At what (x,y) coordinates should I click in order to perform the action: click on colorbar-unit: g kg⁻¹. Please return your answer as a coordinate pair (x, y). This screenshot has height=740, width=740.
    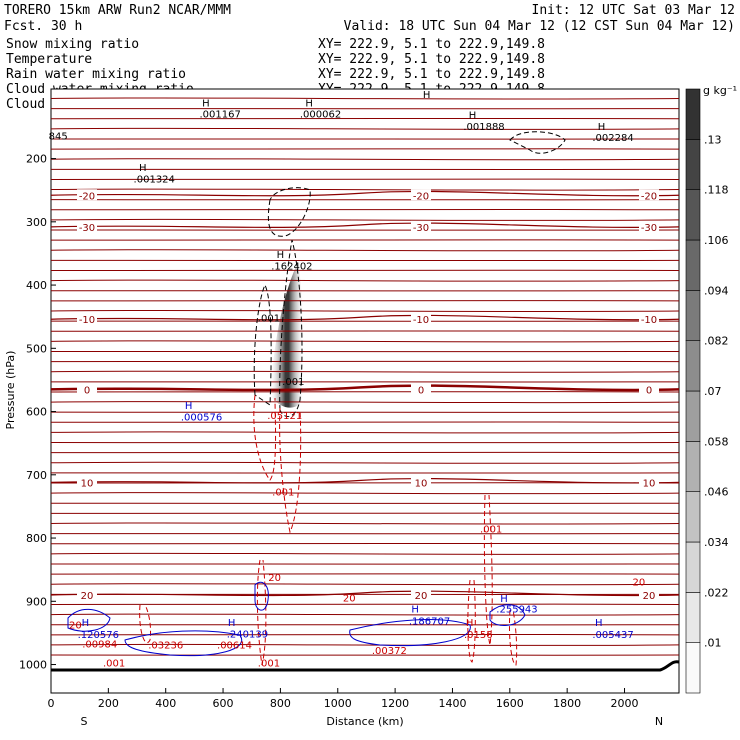
    Looking at the image, I should click on (720, 90).